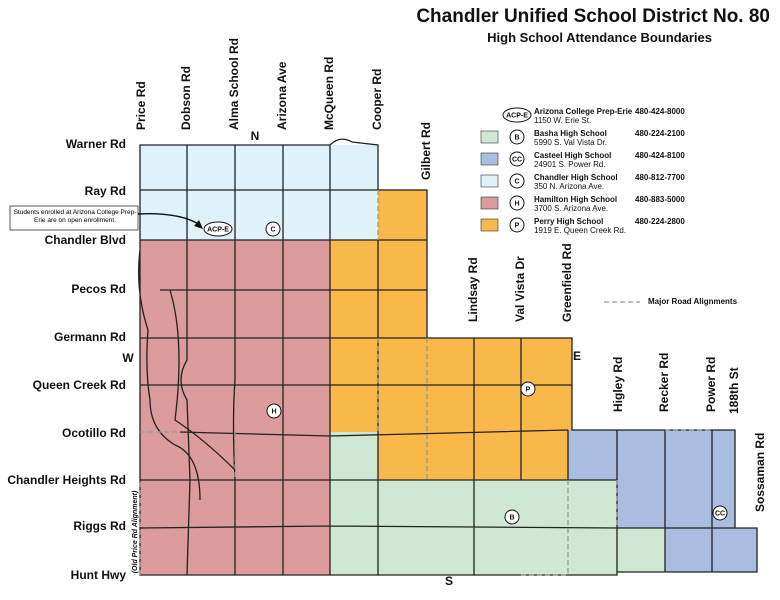  What do you see at coordinates (577, 356) in the screenshot?
I see `compass-east: E` at bounding box center [577, 356].